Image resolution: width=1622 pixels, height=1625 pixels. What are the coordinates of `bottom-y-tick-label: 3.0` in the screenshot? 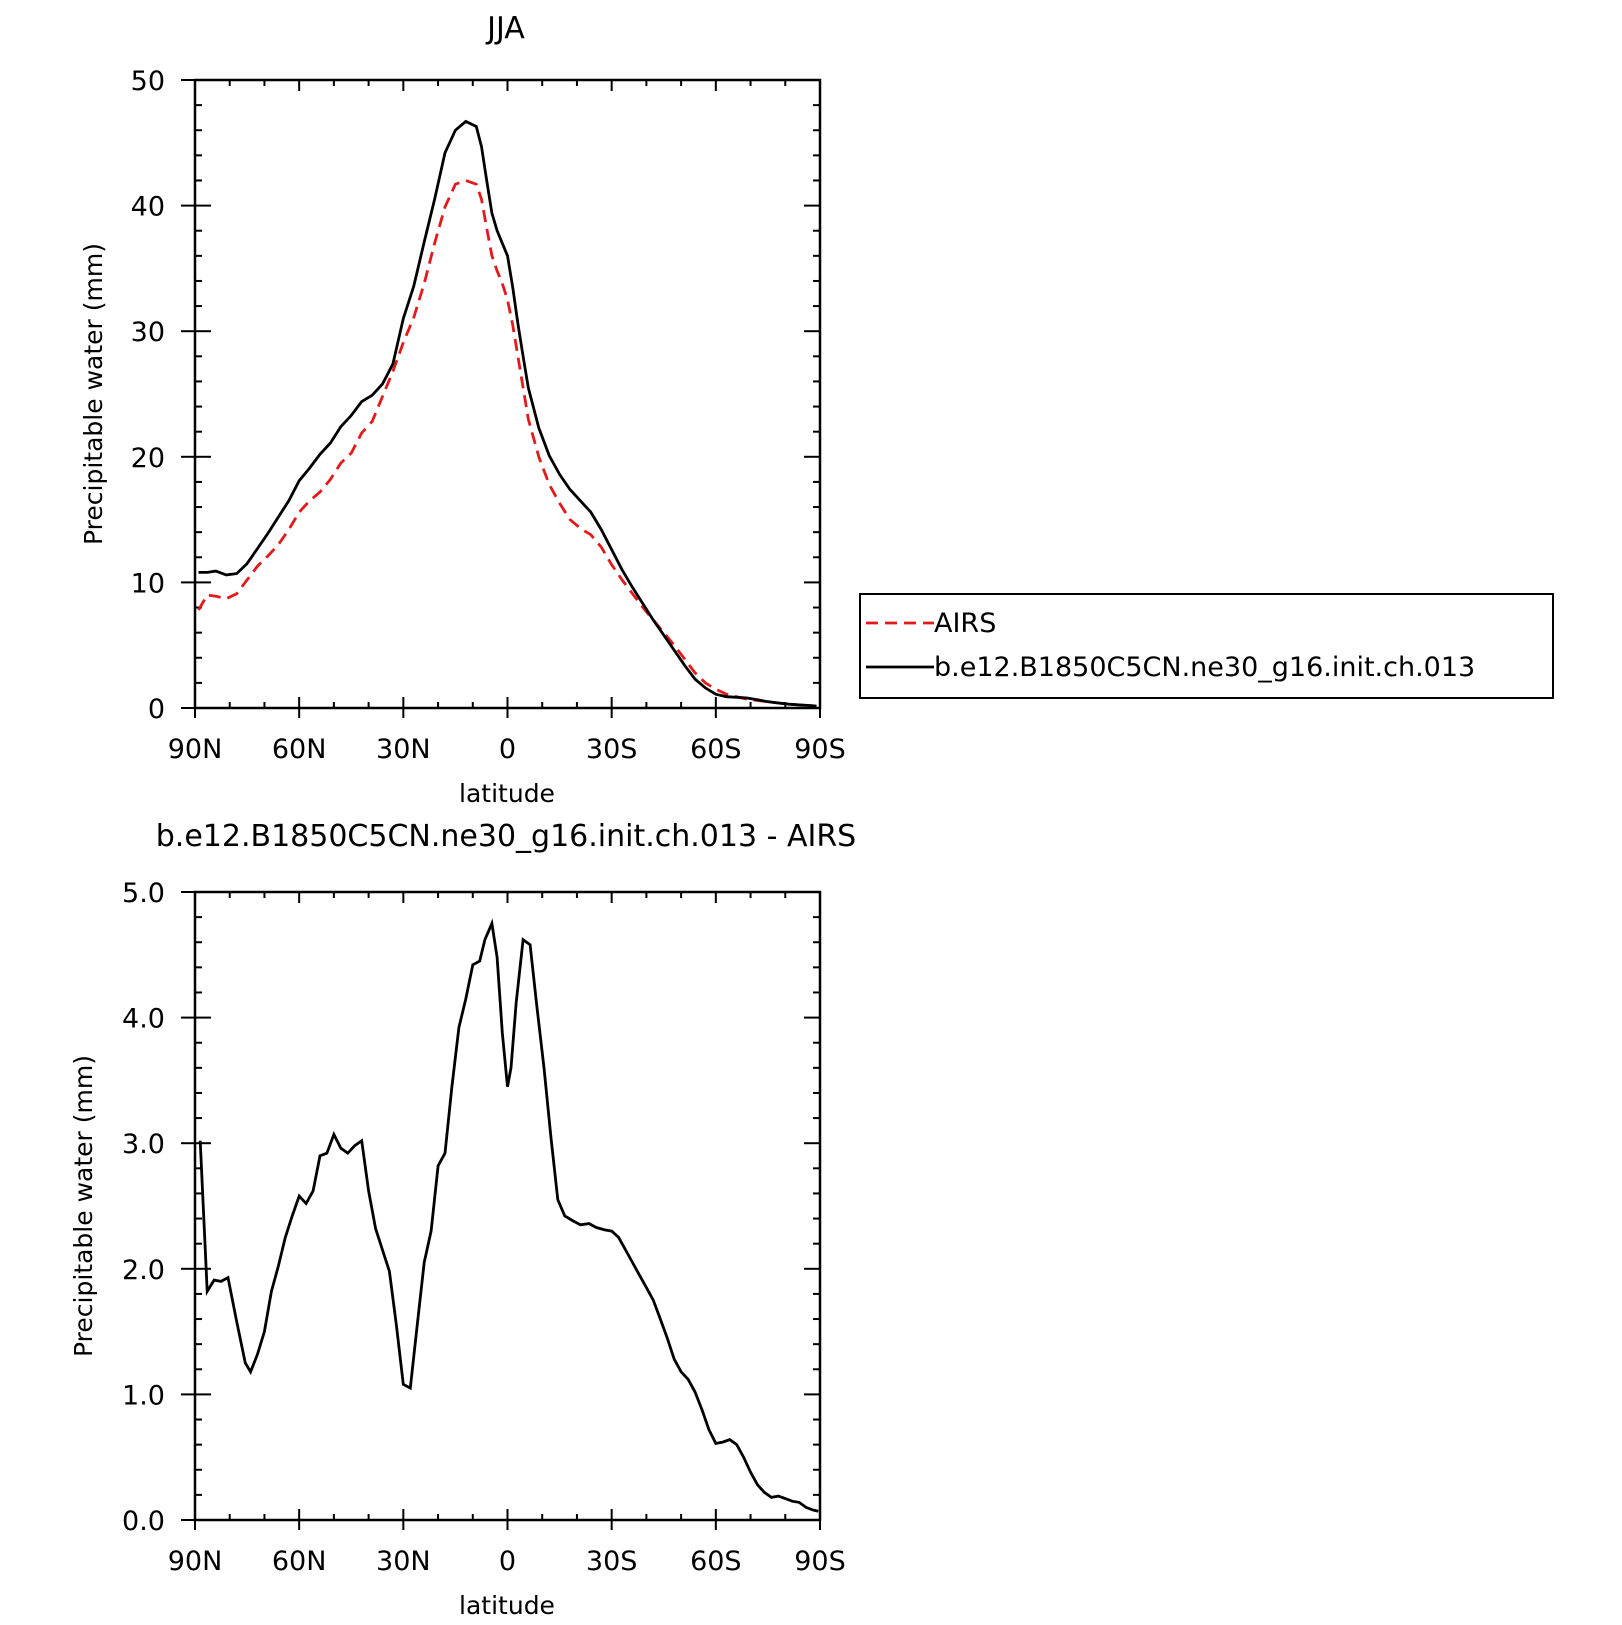 It's located at (143, 1144).